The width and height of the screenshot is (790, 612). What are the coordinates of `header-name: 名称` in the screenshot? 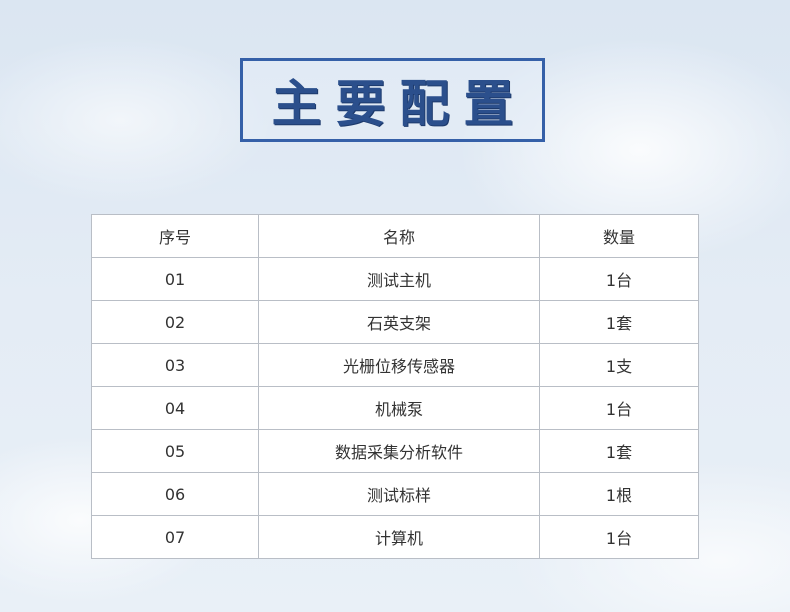 It's located at (399, 236).